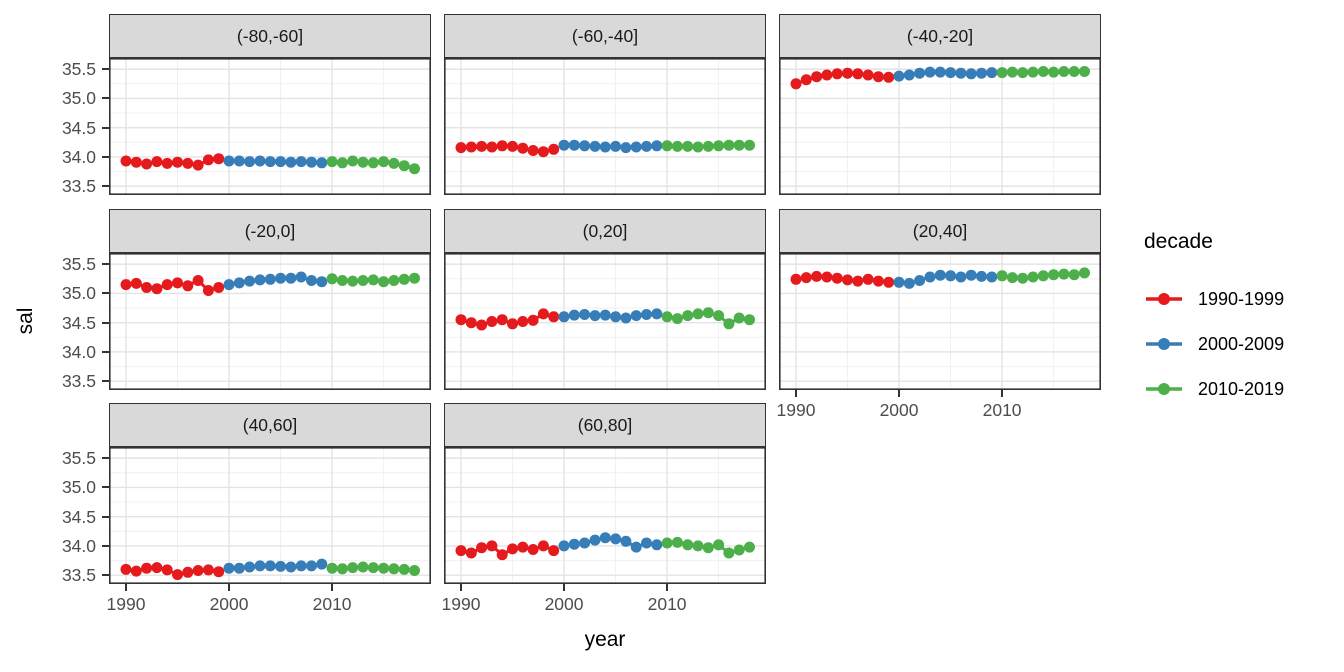  I want to click on facet-strip: (60,80], so click(605, 425).